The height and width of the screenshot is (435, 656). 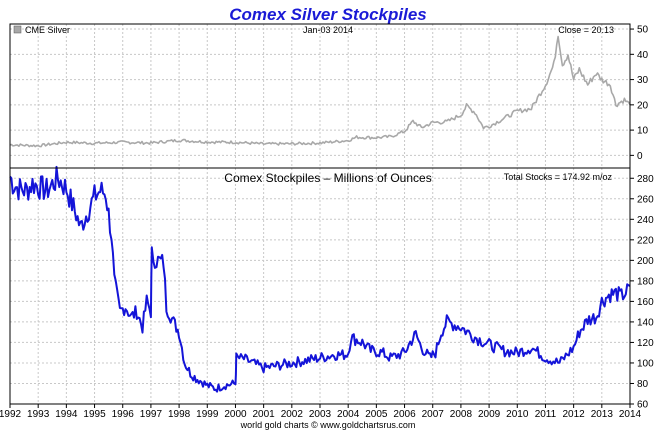 I want to click on x-tick-label: 2004, so click(x=348, y=414).